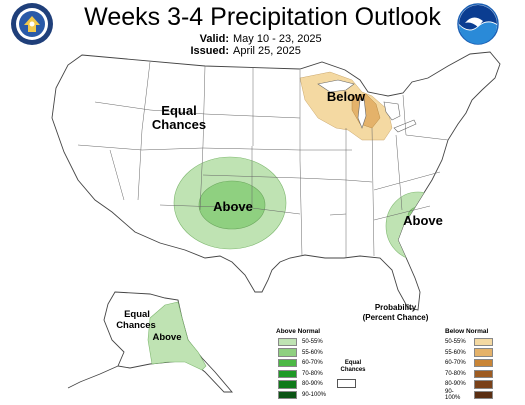 The image size is (525, 405). What do you see at coordinates (312, 342) in the screenshot?
I see `legend-above-label: 50-55%` at bounding box center [312, 342].